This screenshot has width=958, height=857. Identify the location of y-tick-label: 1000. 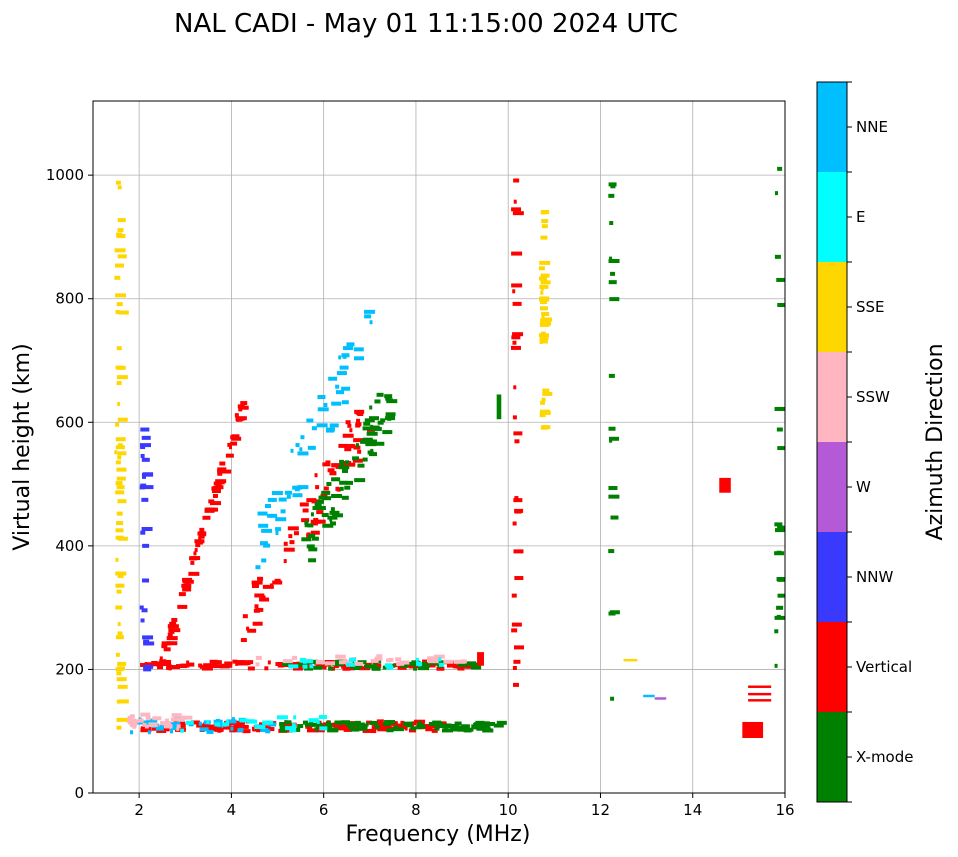
(65, 175).